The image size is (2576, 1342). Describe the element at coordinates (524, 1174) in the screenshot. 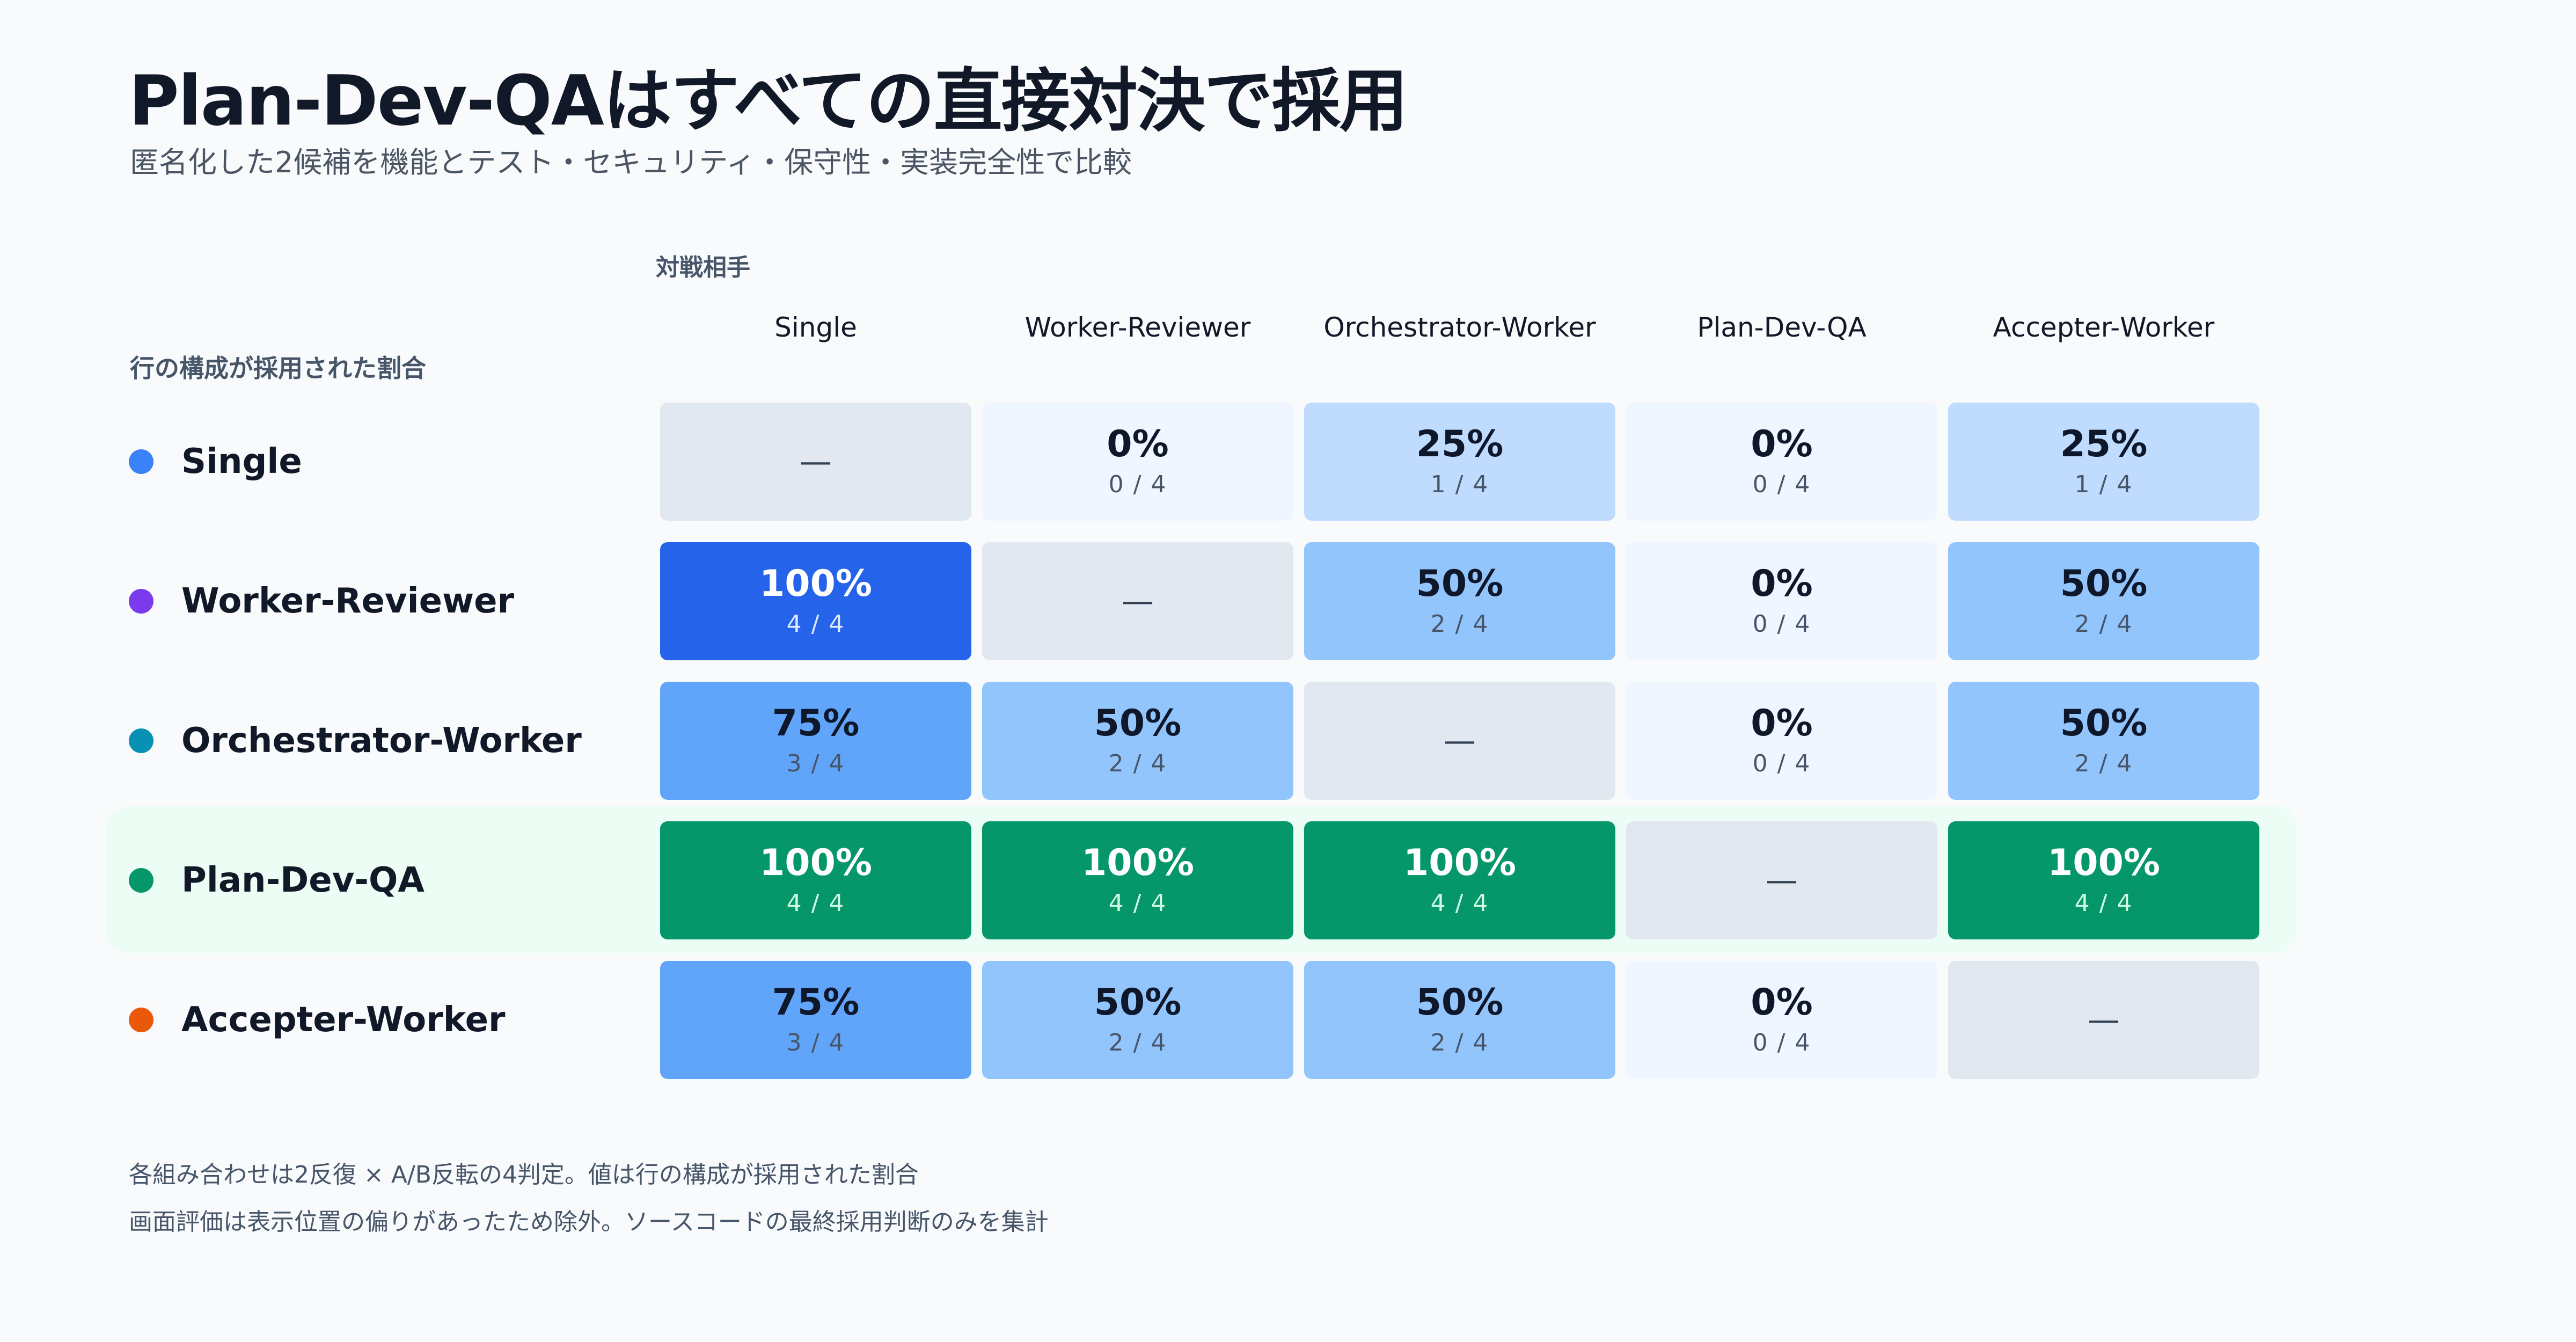

I see `footnote-1: 各組み合わせは2反復 × A/B反転の4判定。値は行の構成が採用された割合` at that location.